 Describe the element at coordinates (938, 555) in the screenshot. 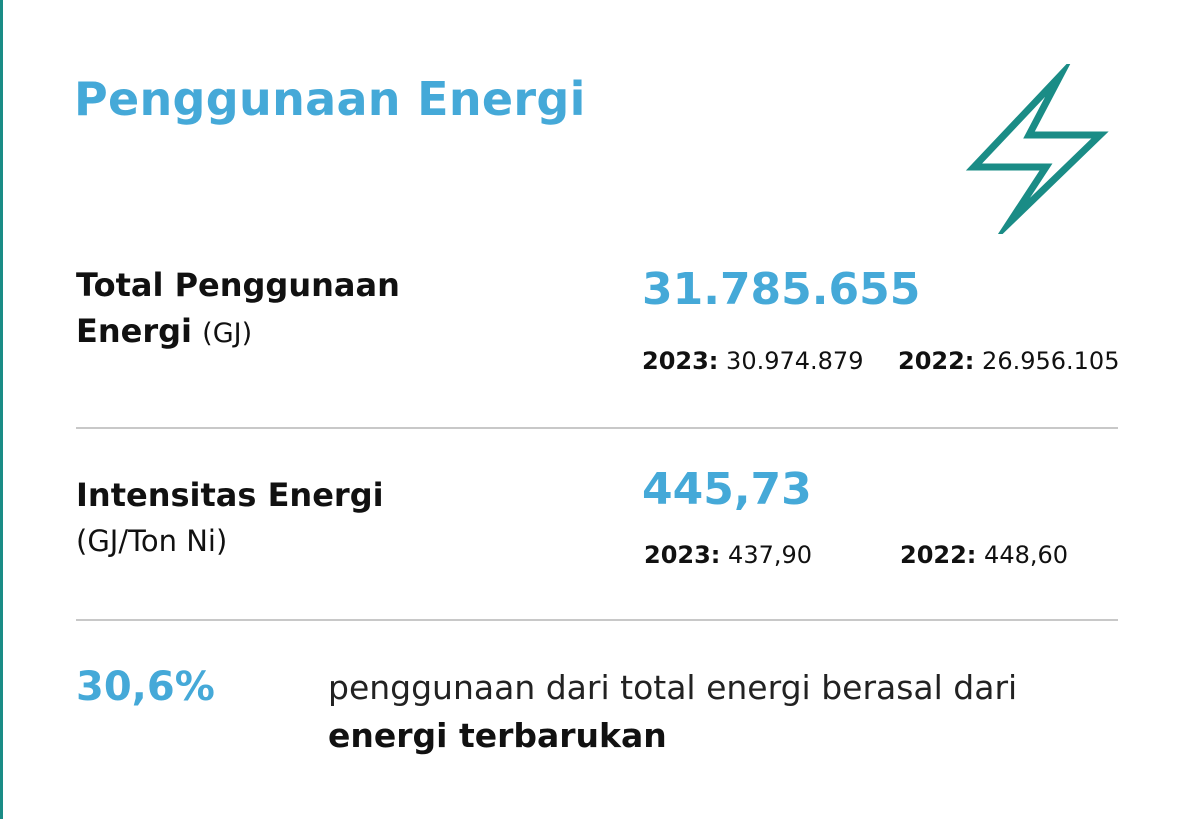

I see `intensity-2022-label: 2022:` at that location.